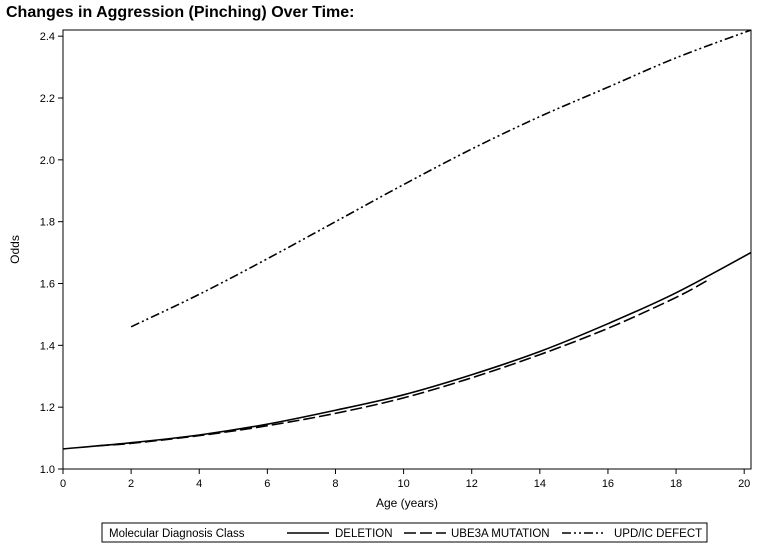 Image resolution: width=761 pixels, height=548 pixels. I want to click on y-tick-label: 2.2, so click(47, 99).